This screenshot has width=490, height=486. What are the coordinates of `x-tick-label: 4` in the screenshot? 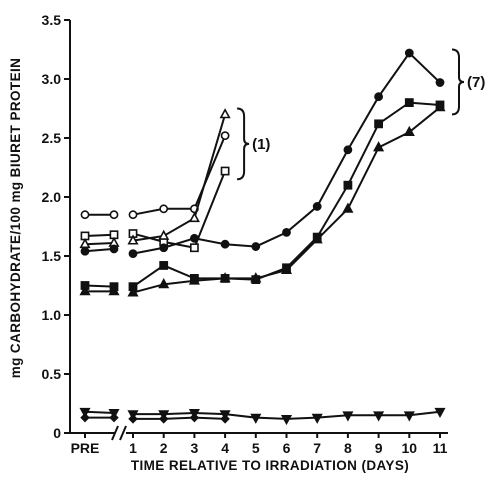 It's located at (225, 448).